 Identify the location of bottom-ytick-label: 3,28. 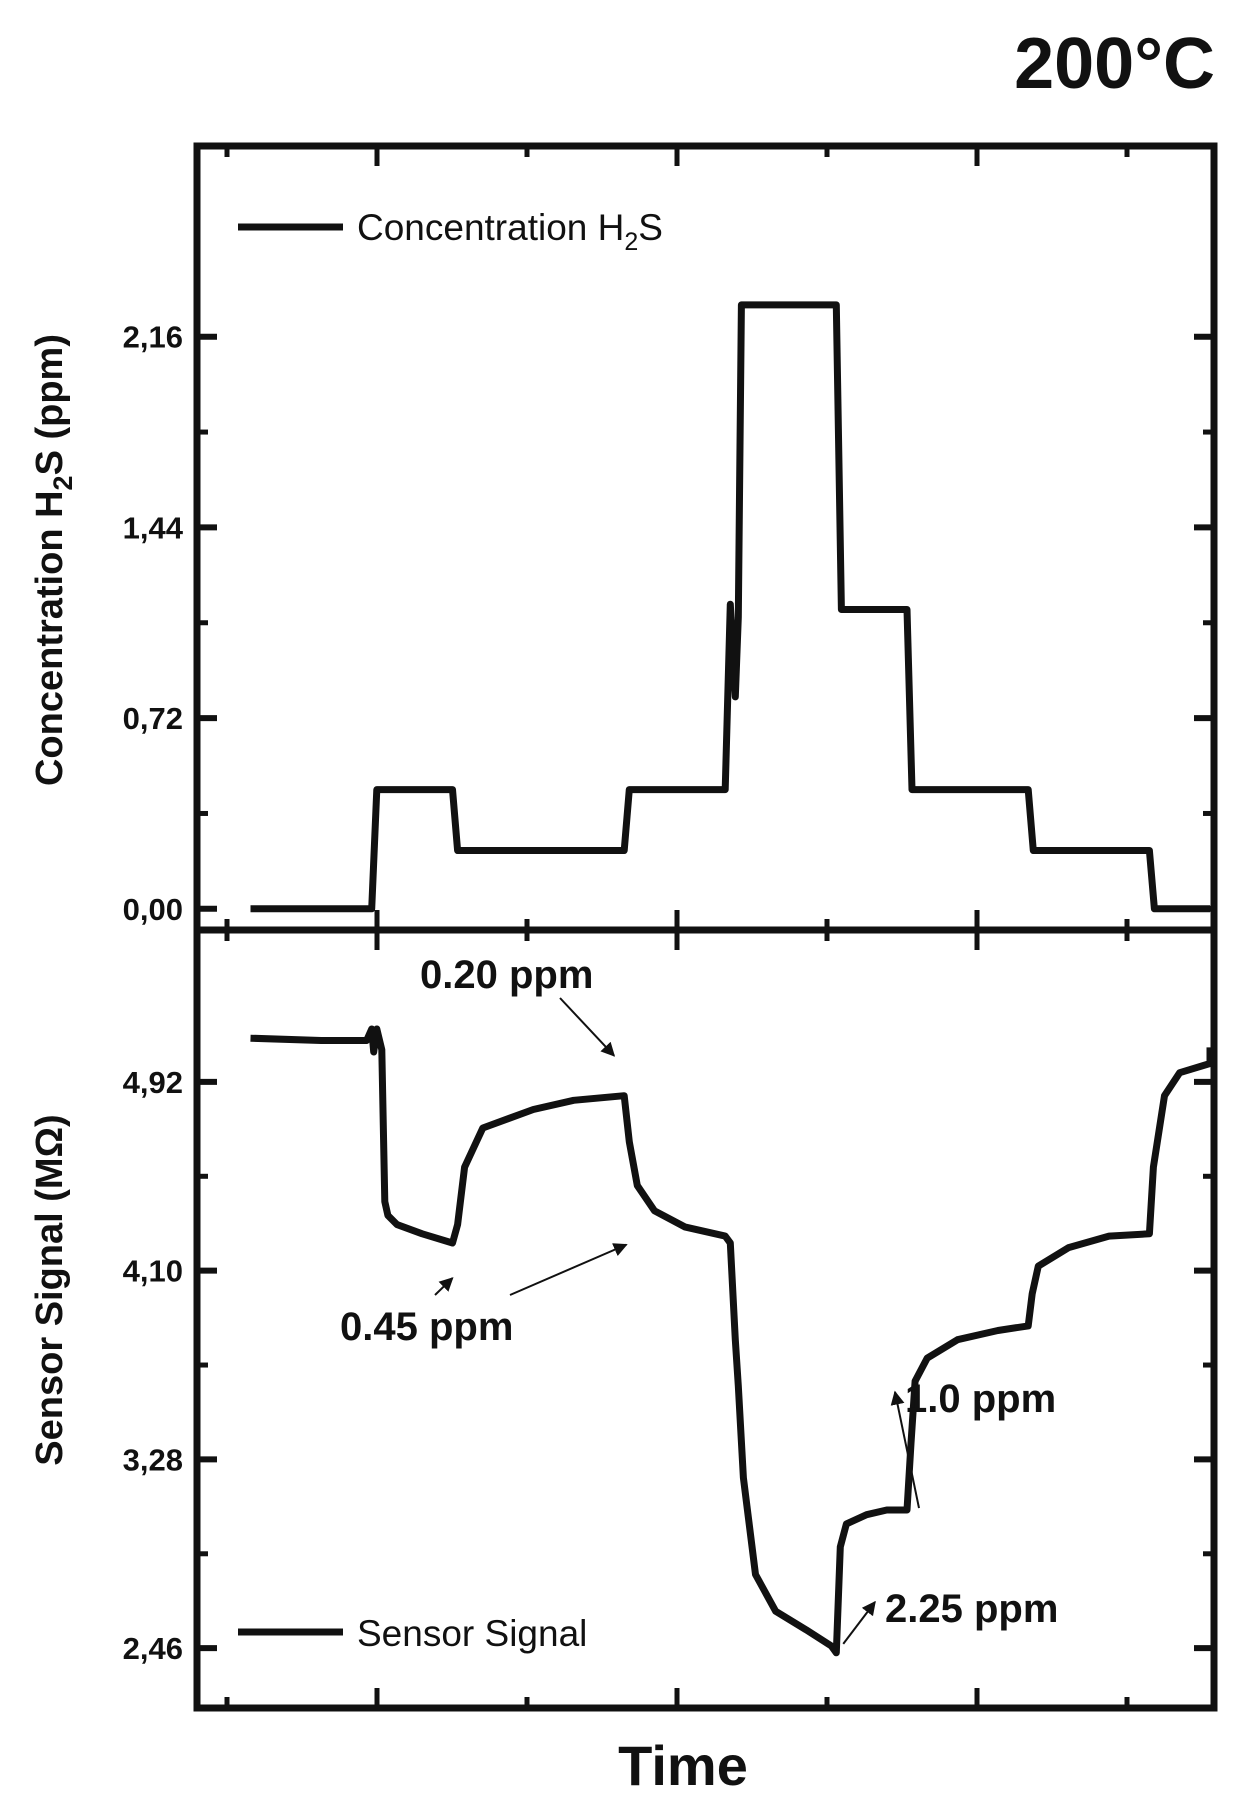
(153, 1459).